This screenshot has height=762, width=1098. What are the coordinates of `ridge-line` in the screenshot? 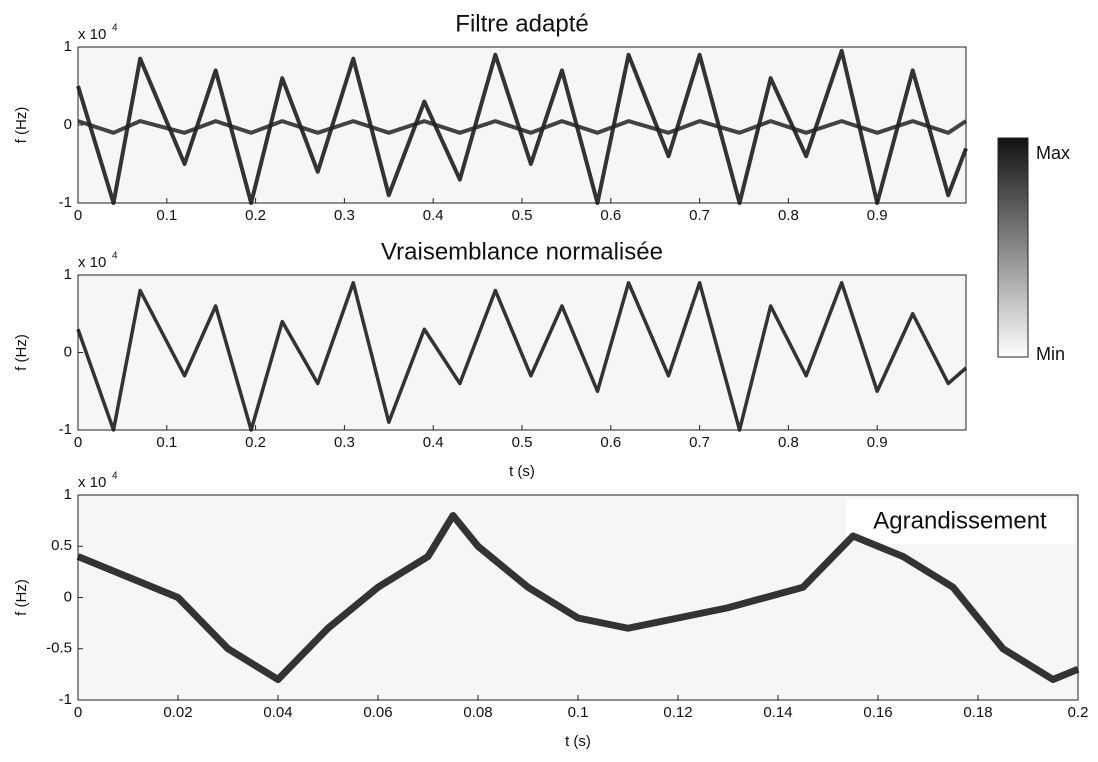 It's located at (522, 127).